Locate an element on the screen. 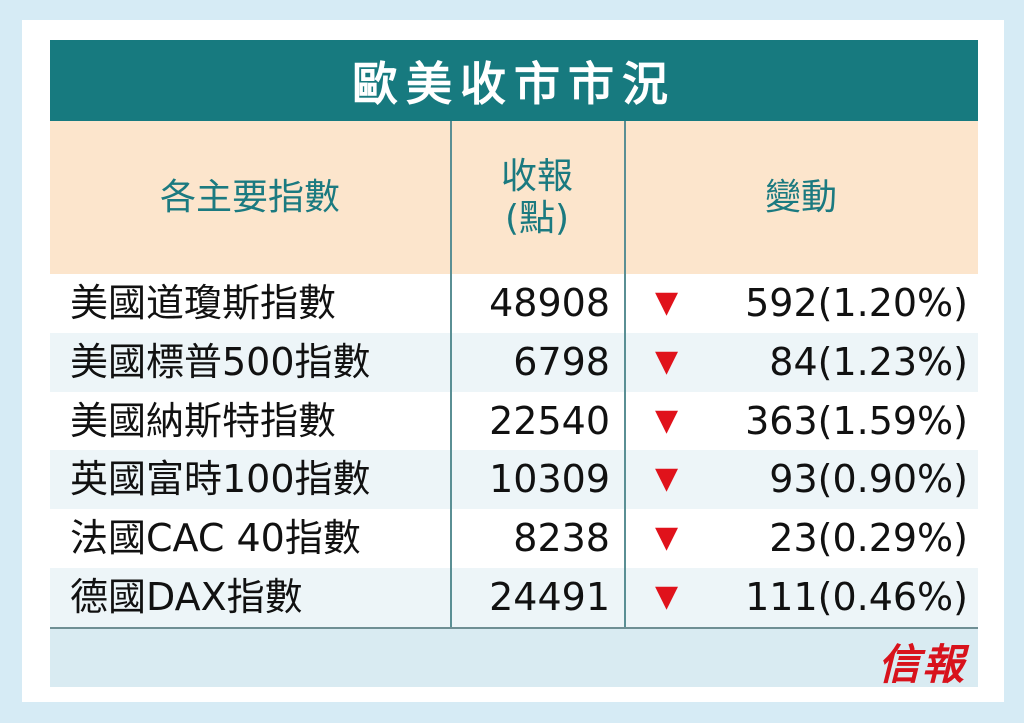 This screenshot has height=723, width=1024. header-change-label: 變動 is located at coordinates (800, 197).